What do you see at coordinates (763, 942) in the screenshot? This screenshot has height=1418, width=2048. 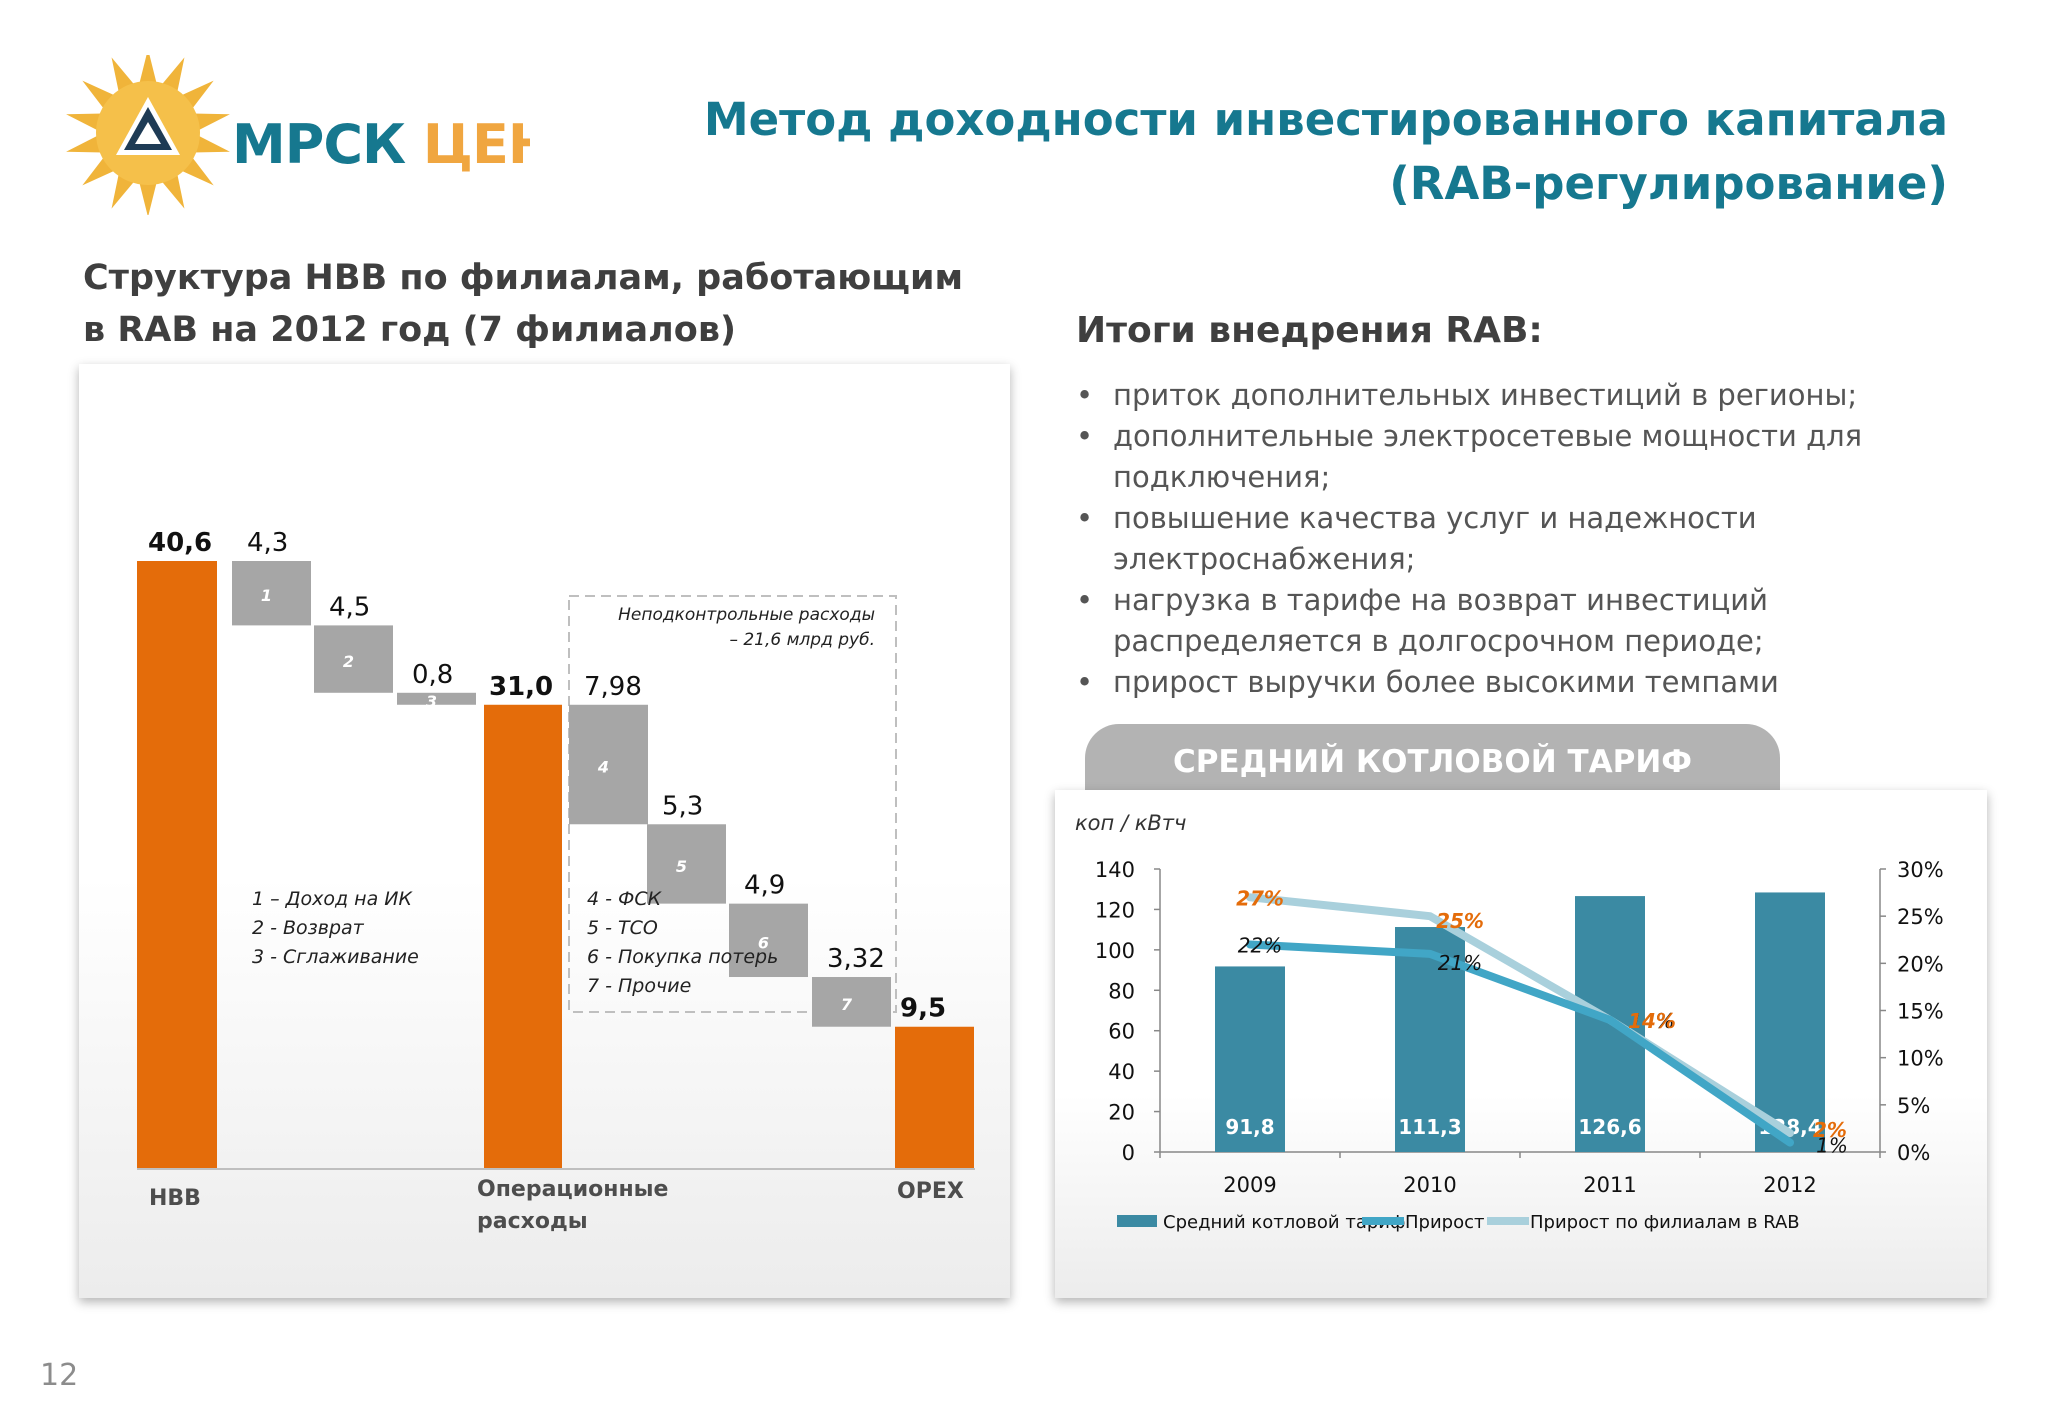 I see `step-number-label: 6` at bounding box center [763, 942].